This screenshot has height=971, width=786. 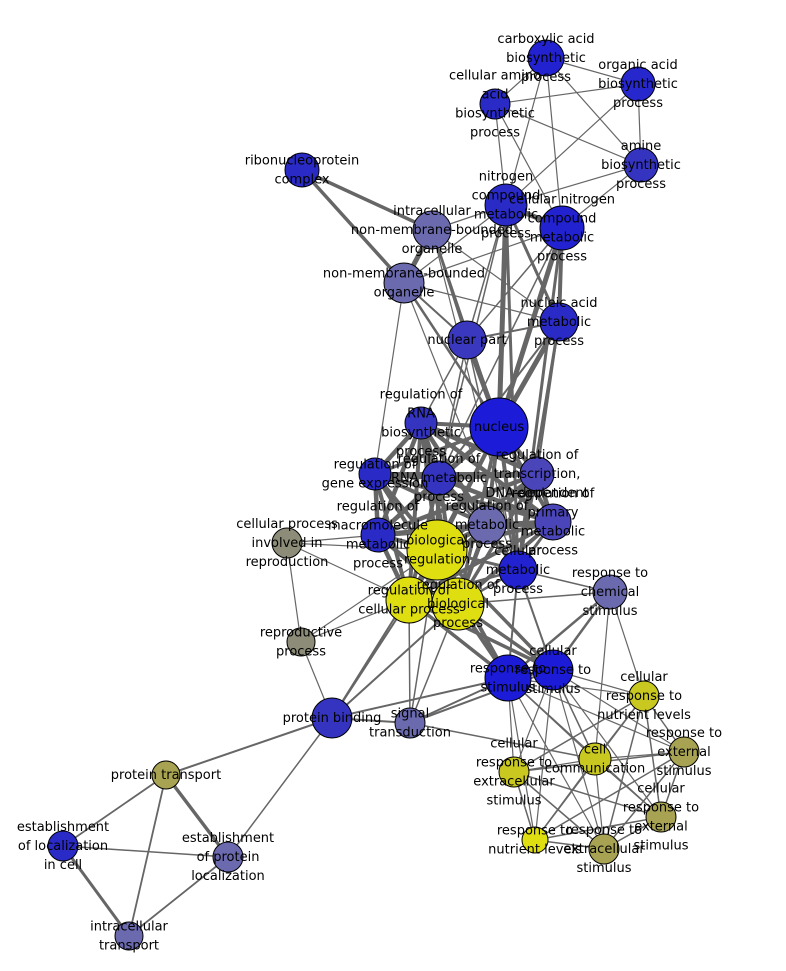 I want to click on graph-node-label: nuclear part, so click(x=466, y=340).